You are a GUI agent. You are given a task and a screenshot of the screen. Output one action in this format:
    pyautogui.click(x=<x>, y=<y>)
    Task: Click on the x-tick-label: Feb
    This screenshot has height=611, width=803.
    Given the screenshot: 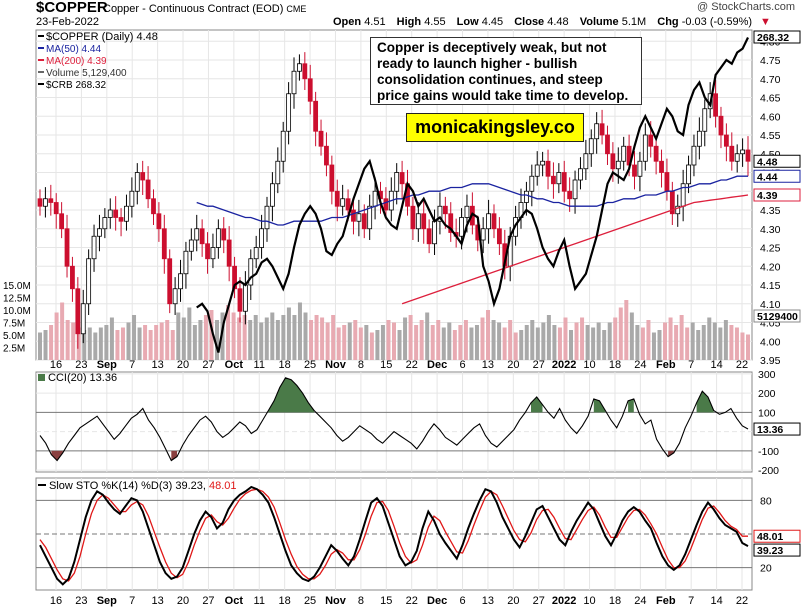 What is the action you would take?
    pyautogui.click(x=666, y=365)
    